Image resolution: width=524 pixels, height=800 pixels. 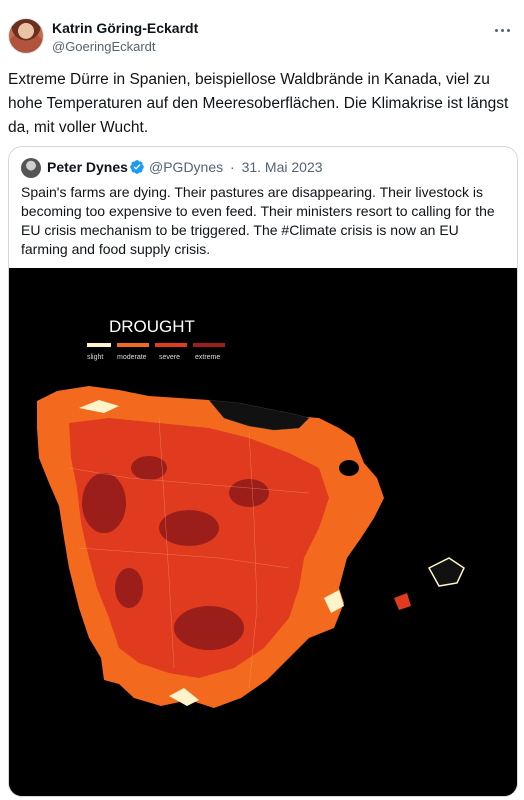 What do you see at coordinates (402, 601) in the screenshot?
I see `balearic-ibiza` at bounding box center [402, 601].